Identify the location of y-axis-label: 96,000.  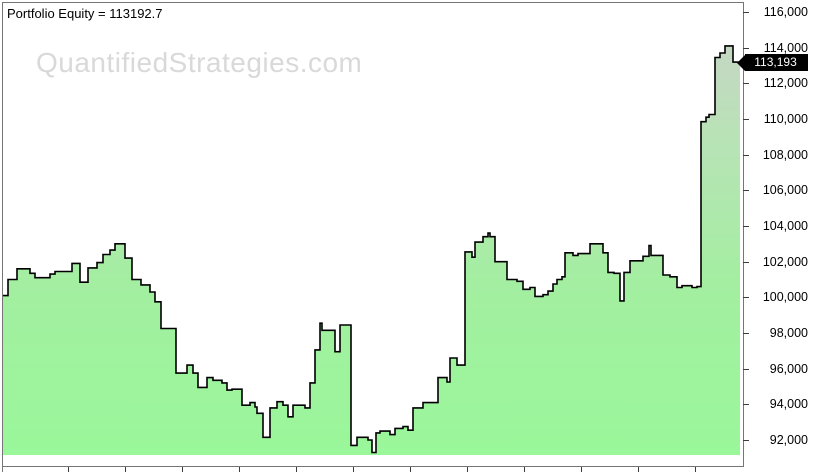
(788, 368).